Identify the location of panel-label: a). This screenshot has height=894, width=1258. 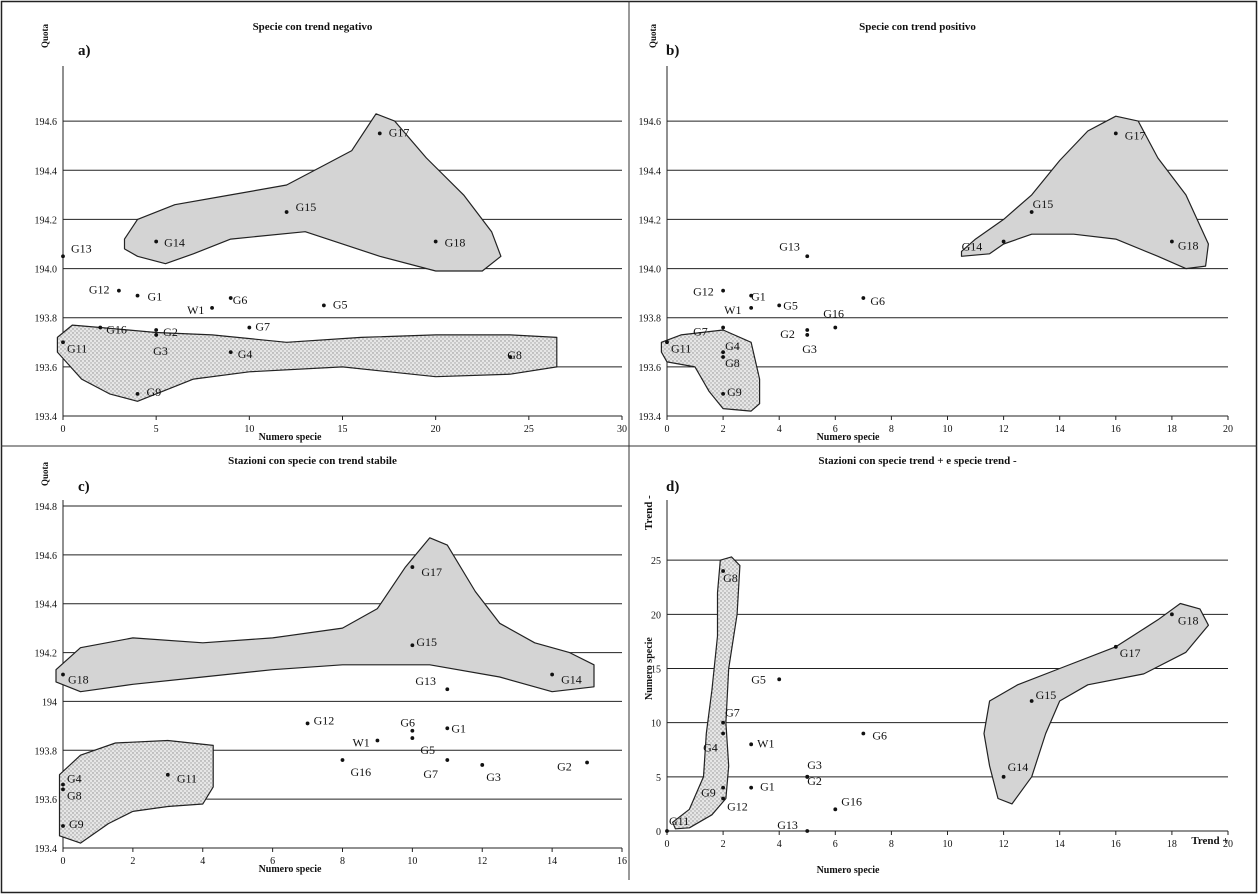
(84, 51).